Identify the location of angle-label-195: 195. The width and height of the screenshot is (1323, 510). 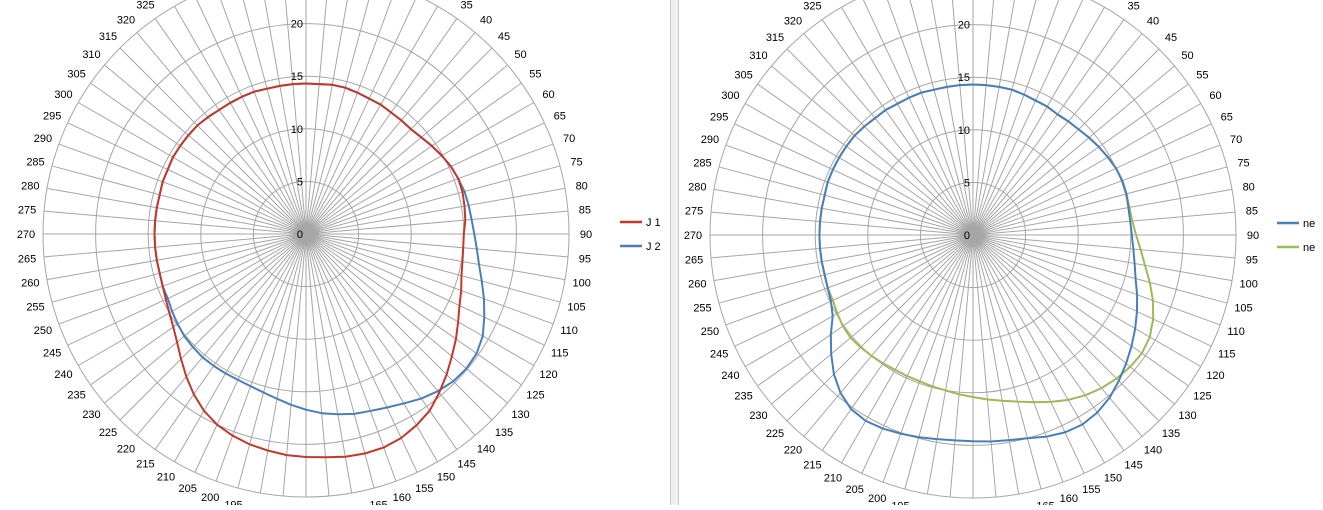
(233, 503).